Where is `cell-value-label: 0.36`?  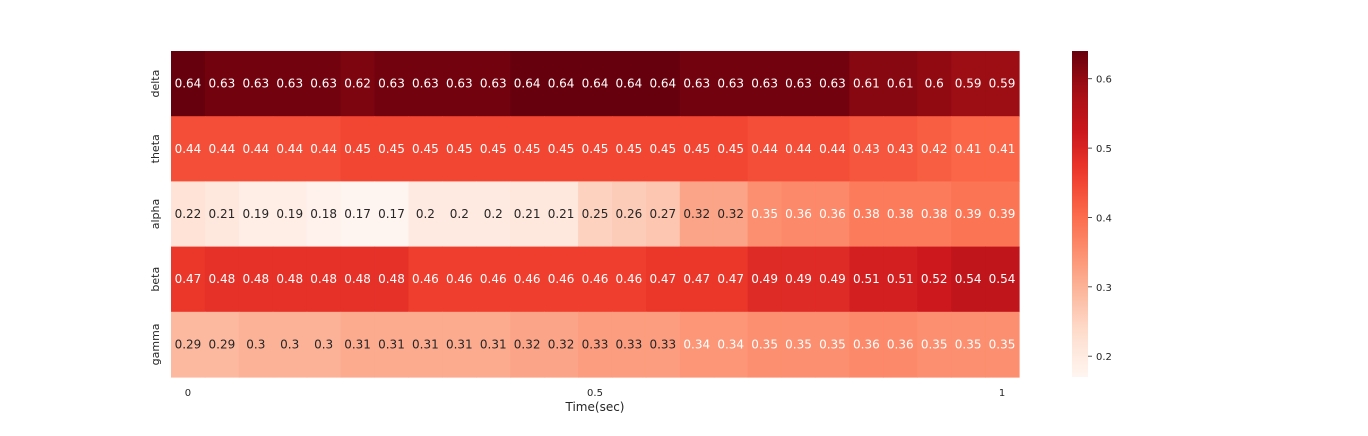 cell-value-label: 0.36 is located at coordinates (900, 344).